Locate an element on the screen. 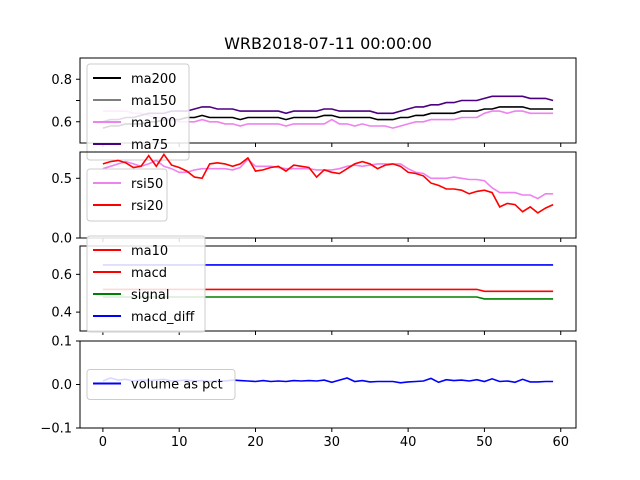 This screenshot has height=480, width=640. x-tick-label: 60 is located at coordinates (560, 442).